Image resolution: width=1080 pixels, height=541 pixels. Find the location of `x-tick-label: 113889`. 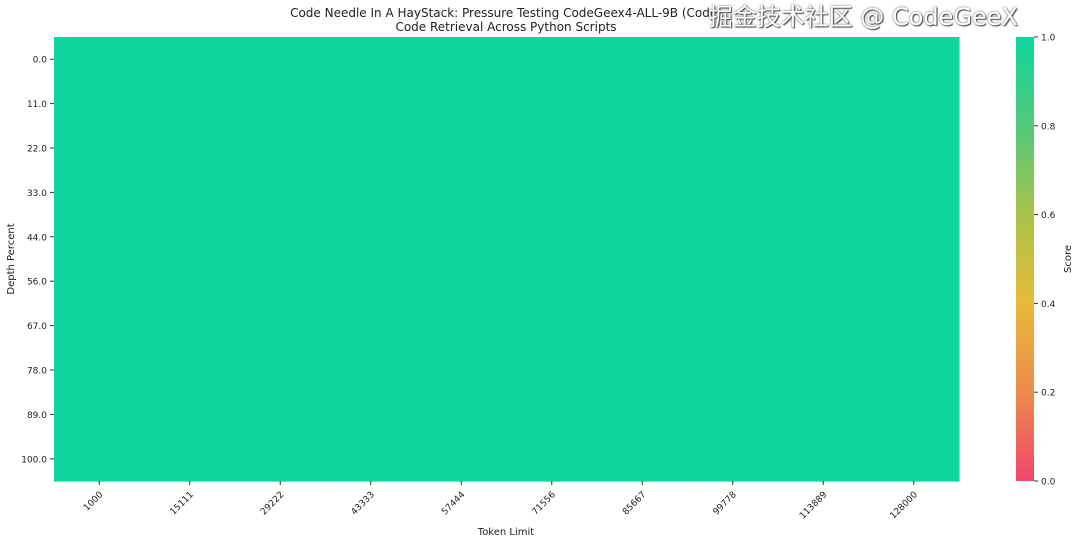

x-tick-label: 113889 is located at coordinates (814, 506).